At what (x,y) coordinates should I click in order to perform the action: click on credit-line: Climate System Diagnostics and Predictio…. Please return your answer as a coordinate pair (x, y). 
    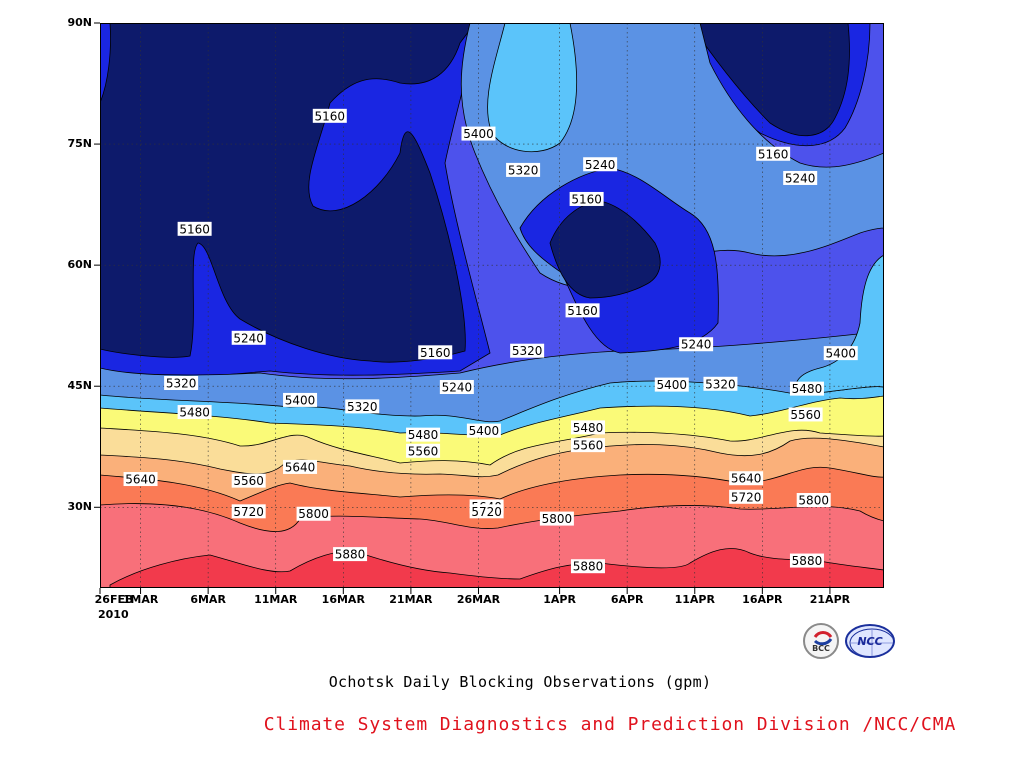
    Looking at the image, I should click on (610, 724).